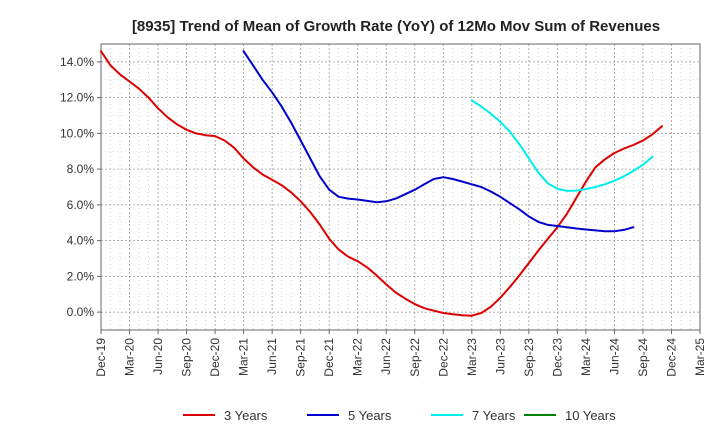 This screenshot has height=440, width=720. What do you see at coordinates (386, 356) in the screenshot?
I see `x-tick-label: Jun-22` at bounding box center [386, 356].